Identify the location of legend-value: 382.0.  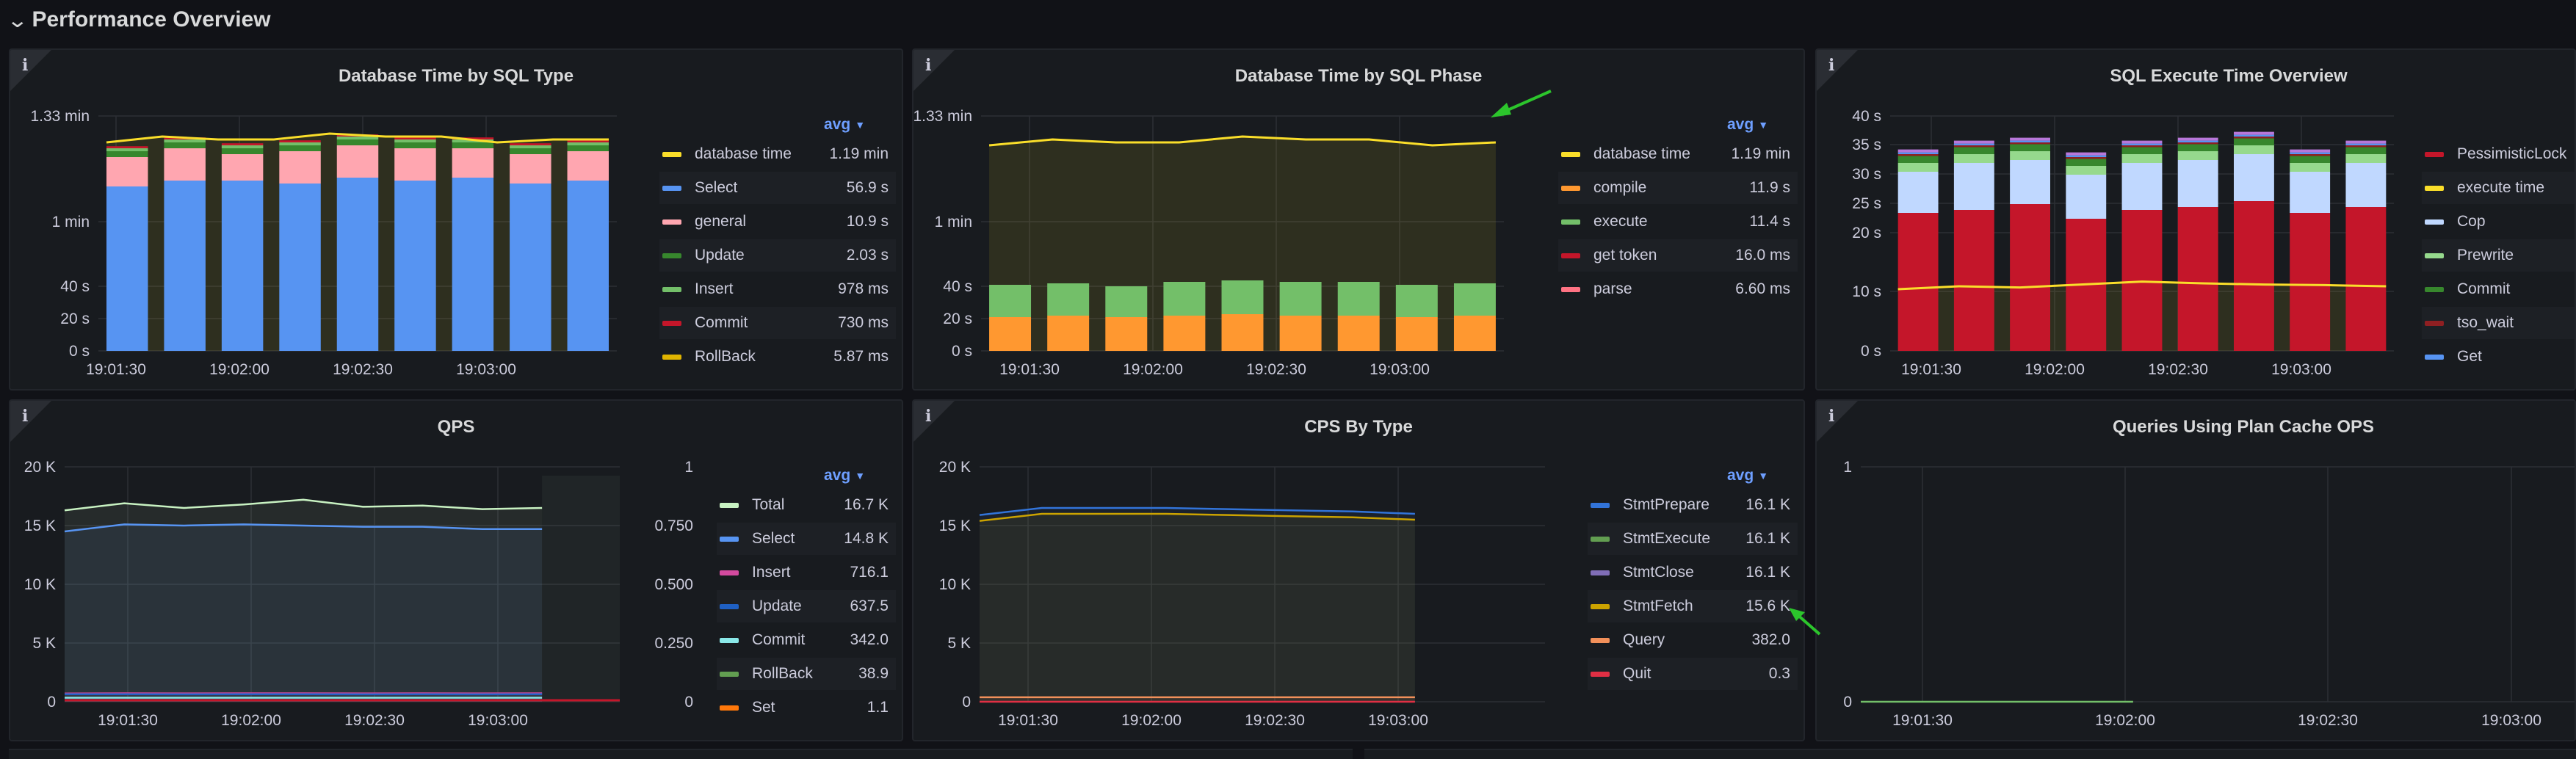
(1770, 639).